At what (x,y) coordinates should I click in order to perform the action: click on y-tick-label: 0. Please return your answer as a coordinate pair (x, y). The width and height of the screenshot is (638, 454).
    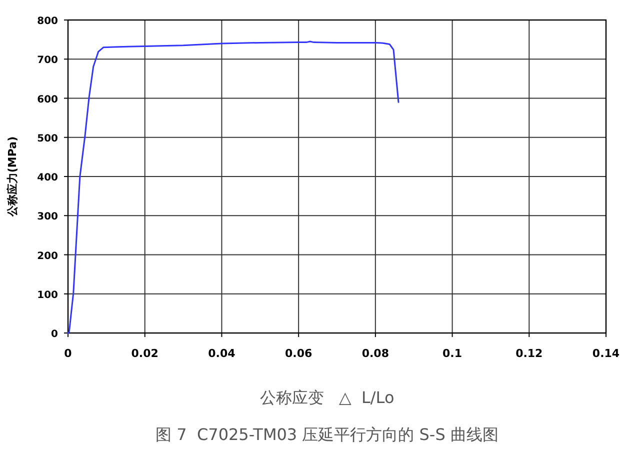
    Looking at the image, I should click on (54, 334).